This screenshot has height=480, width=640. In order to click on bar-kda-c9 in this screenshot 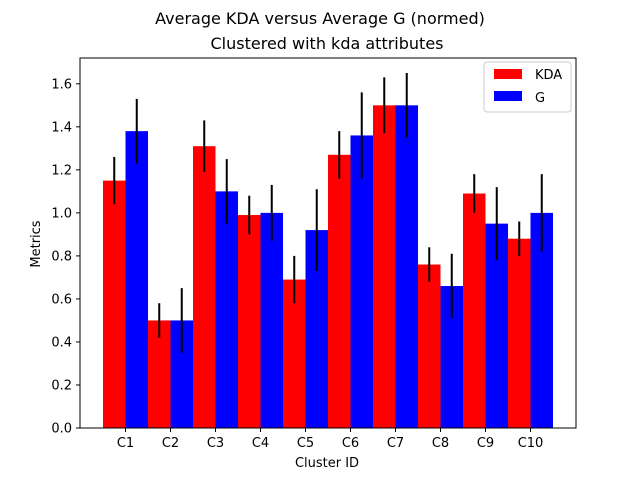, I will do `click(474, 310)`.